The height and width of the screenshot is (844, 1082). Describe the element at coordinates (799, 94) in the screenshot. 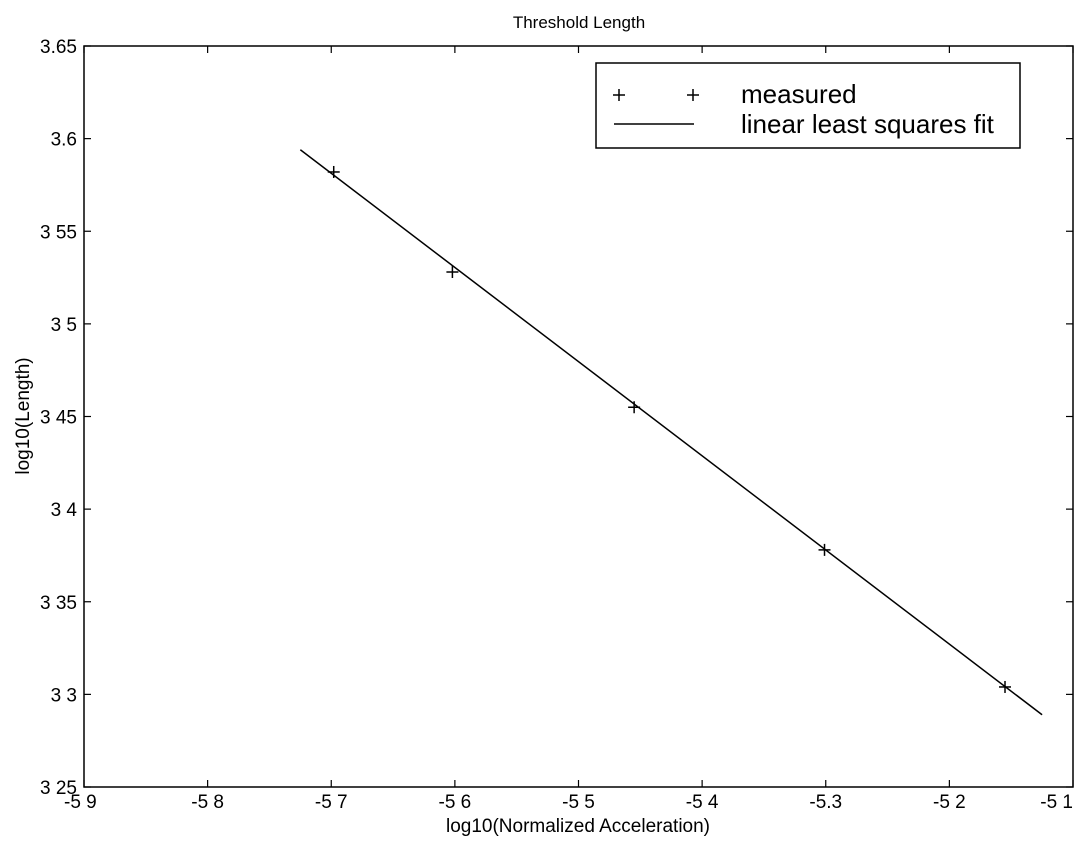

I see `legend-label-measured: measured` at that location.